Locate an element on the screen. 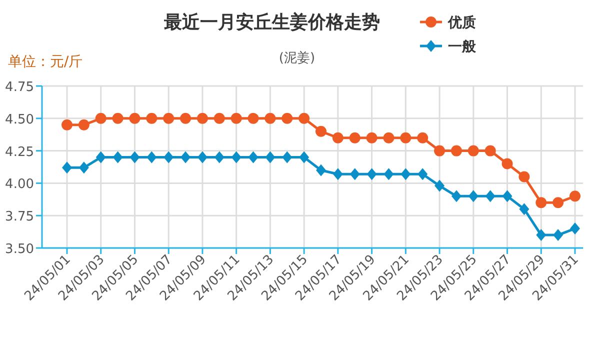 The width and height of the screenshot is (601, 340). legend-label: 一般 is located at coordinates (462, 47).